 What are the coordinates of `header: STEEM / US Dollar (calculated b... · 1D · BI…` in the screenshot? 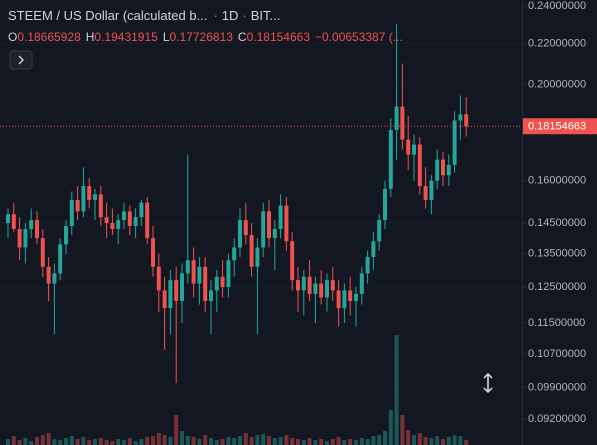 It's located at (144, 15).